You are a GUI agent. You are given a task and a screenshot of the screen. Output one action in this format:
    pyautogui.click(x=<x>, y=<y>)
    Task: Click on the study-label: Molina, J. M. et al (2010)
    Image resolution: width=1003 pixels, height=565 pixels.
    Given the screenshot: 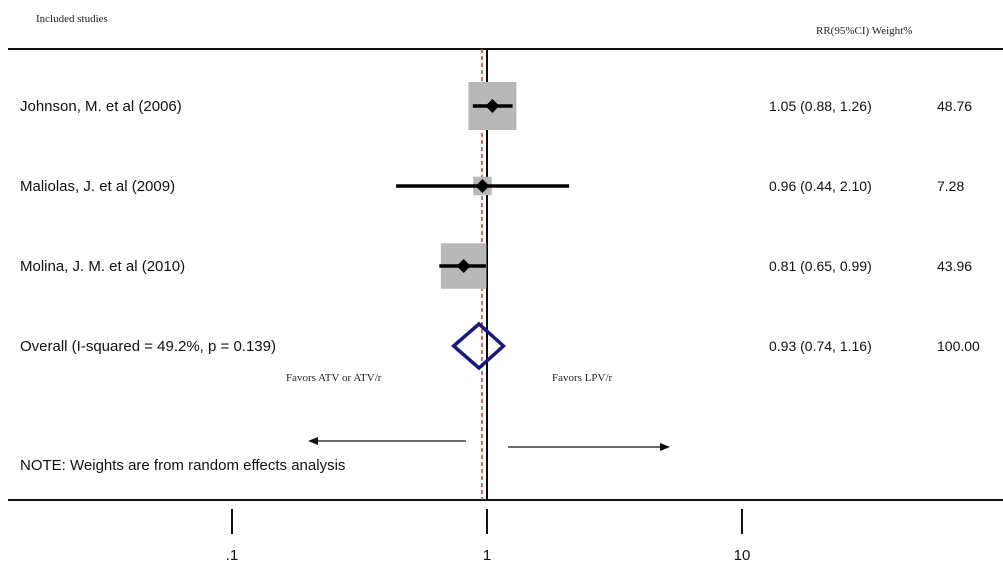 What is the action you would take?
    pyautogui.click(x=102, y=266)
    